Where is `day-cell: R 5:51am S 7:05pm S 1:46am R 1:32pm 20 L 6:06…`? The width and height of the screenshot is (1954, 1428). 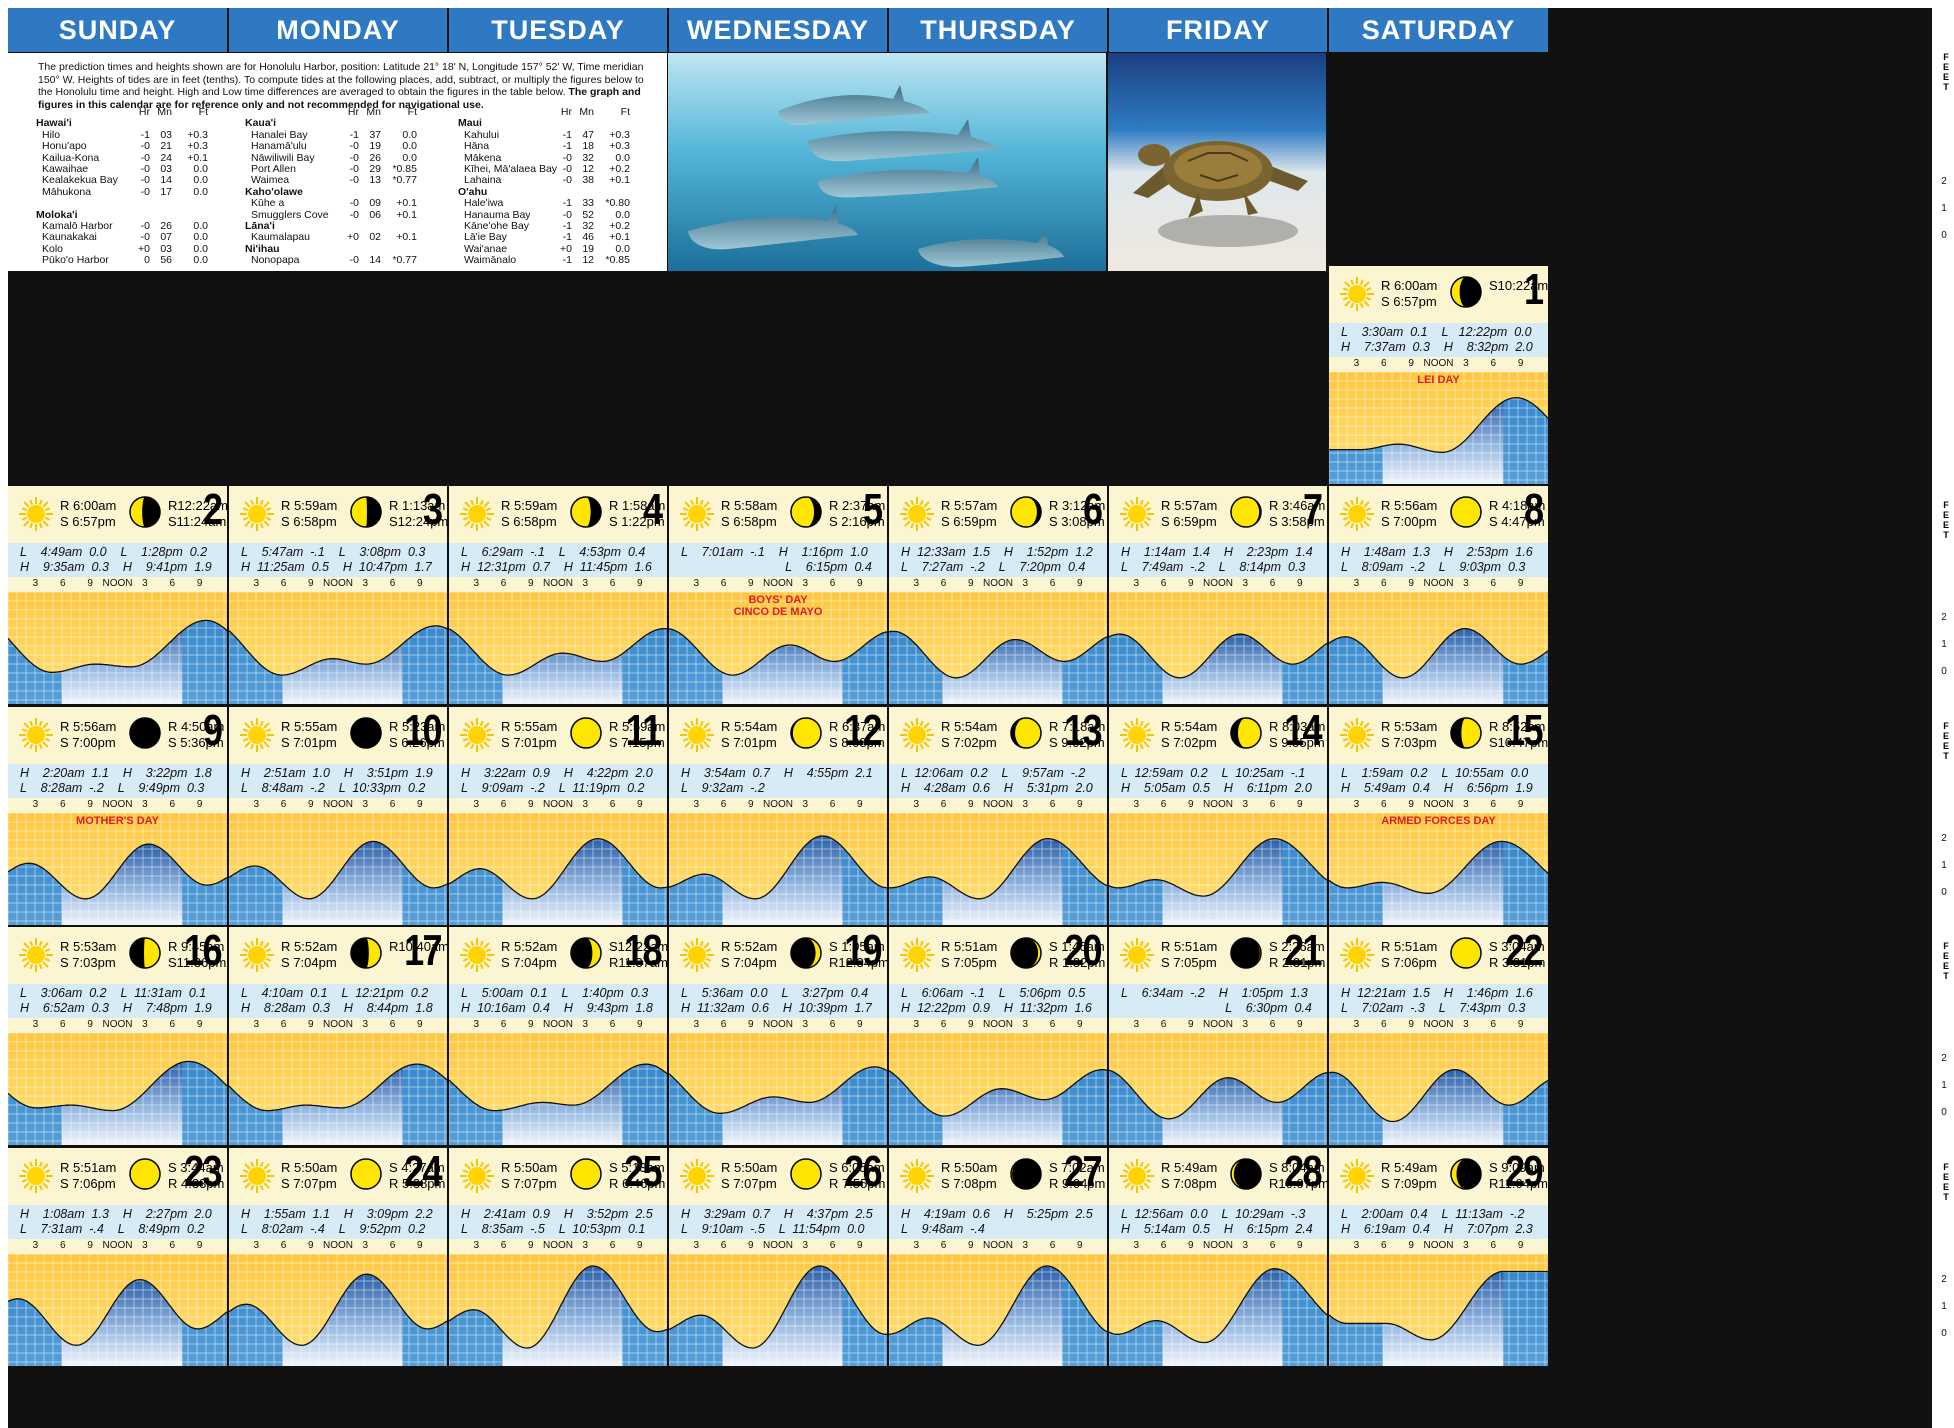 day-cell: R 5:51am S 7:05pm S 1:46am R 1:32pm 20 L 6:06… is located at coordinates (998, 1036).